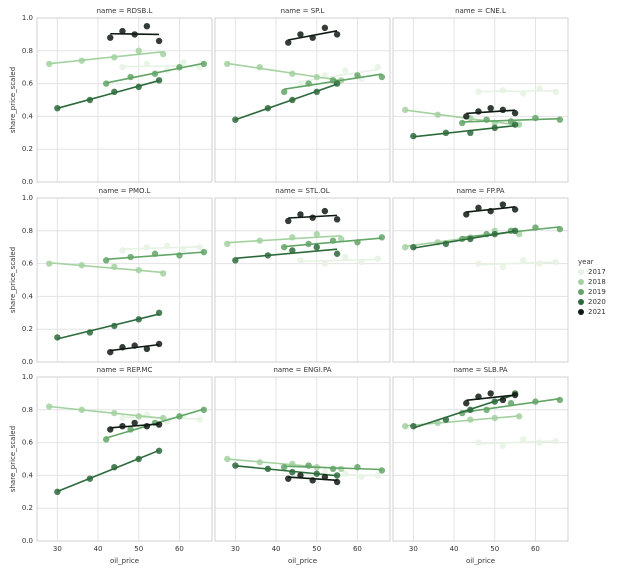 The width and height of the screenshot is (624, 577). What do you see at coordinates (302, 370) in the screenshot?
I see `facet-title: name = ENGI.PA` at bounding box center [302, 370].